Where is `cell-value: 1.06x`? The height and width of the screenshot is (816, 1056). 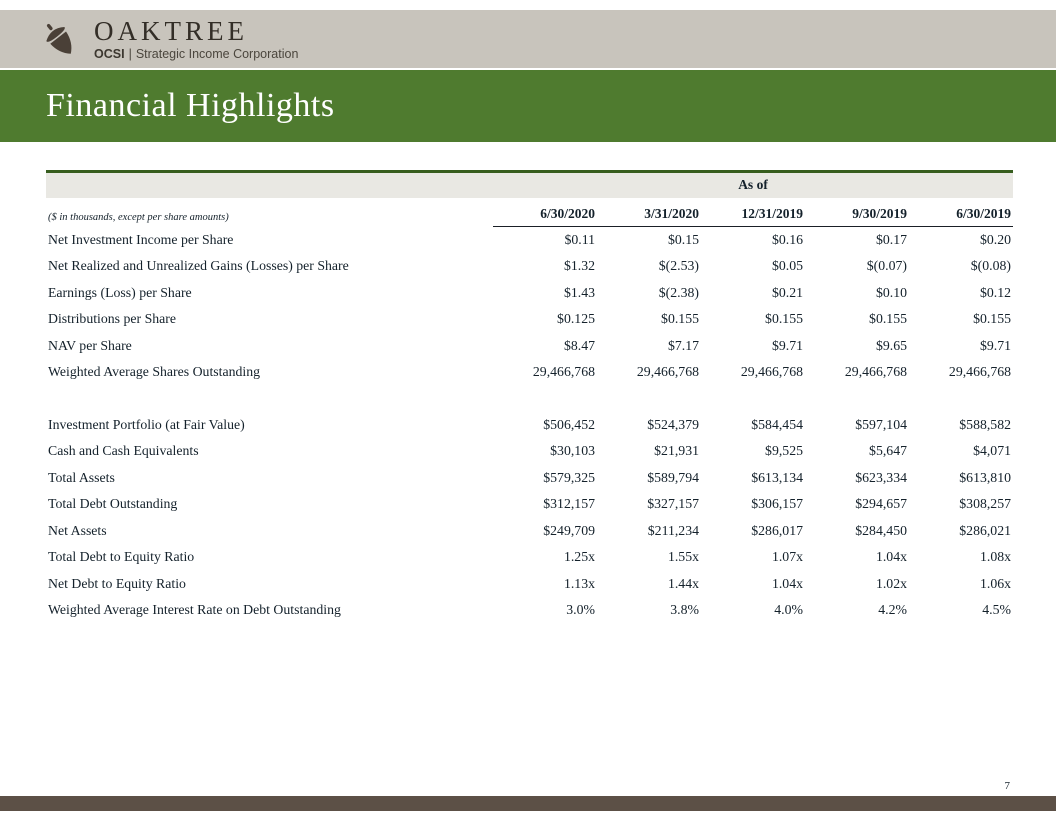
cell-value: 1.06x is located at coordinates (995, 583).